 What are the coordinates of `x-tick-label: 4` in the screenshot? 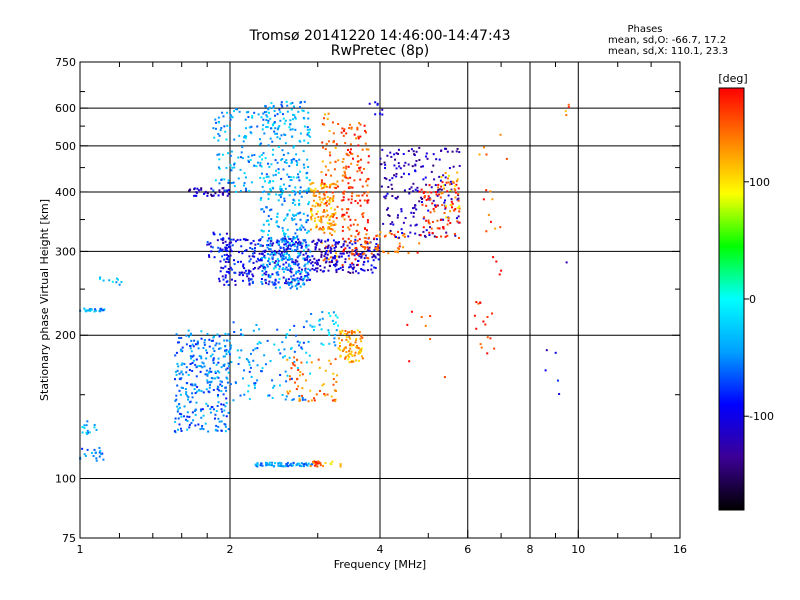 It's located at (380, 549).